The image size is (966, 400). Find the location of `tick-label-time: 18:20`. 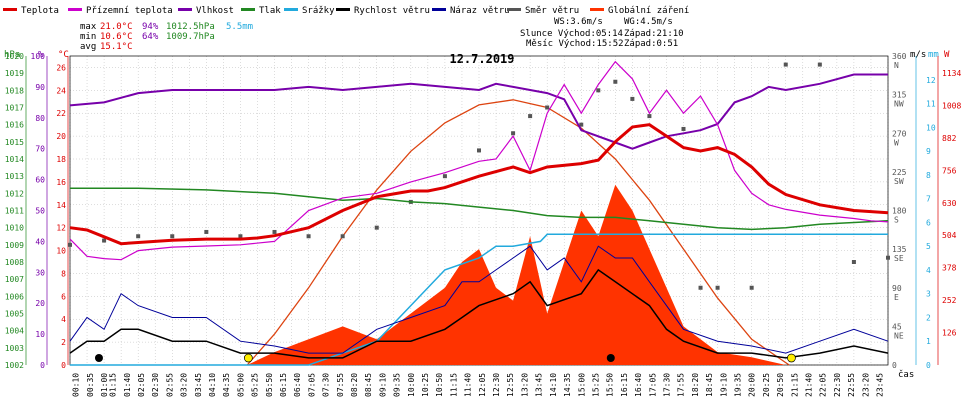

tick-label-time: 18:20 is located at coordinates (695, 385).